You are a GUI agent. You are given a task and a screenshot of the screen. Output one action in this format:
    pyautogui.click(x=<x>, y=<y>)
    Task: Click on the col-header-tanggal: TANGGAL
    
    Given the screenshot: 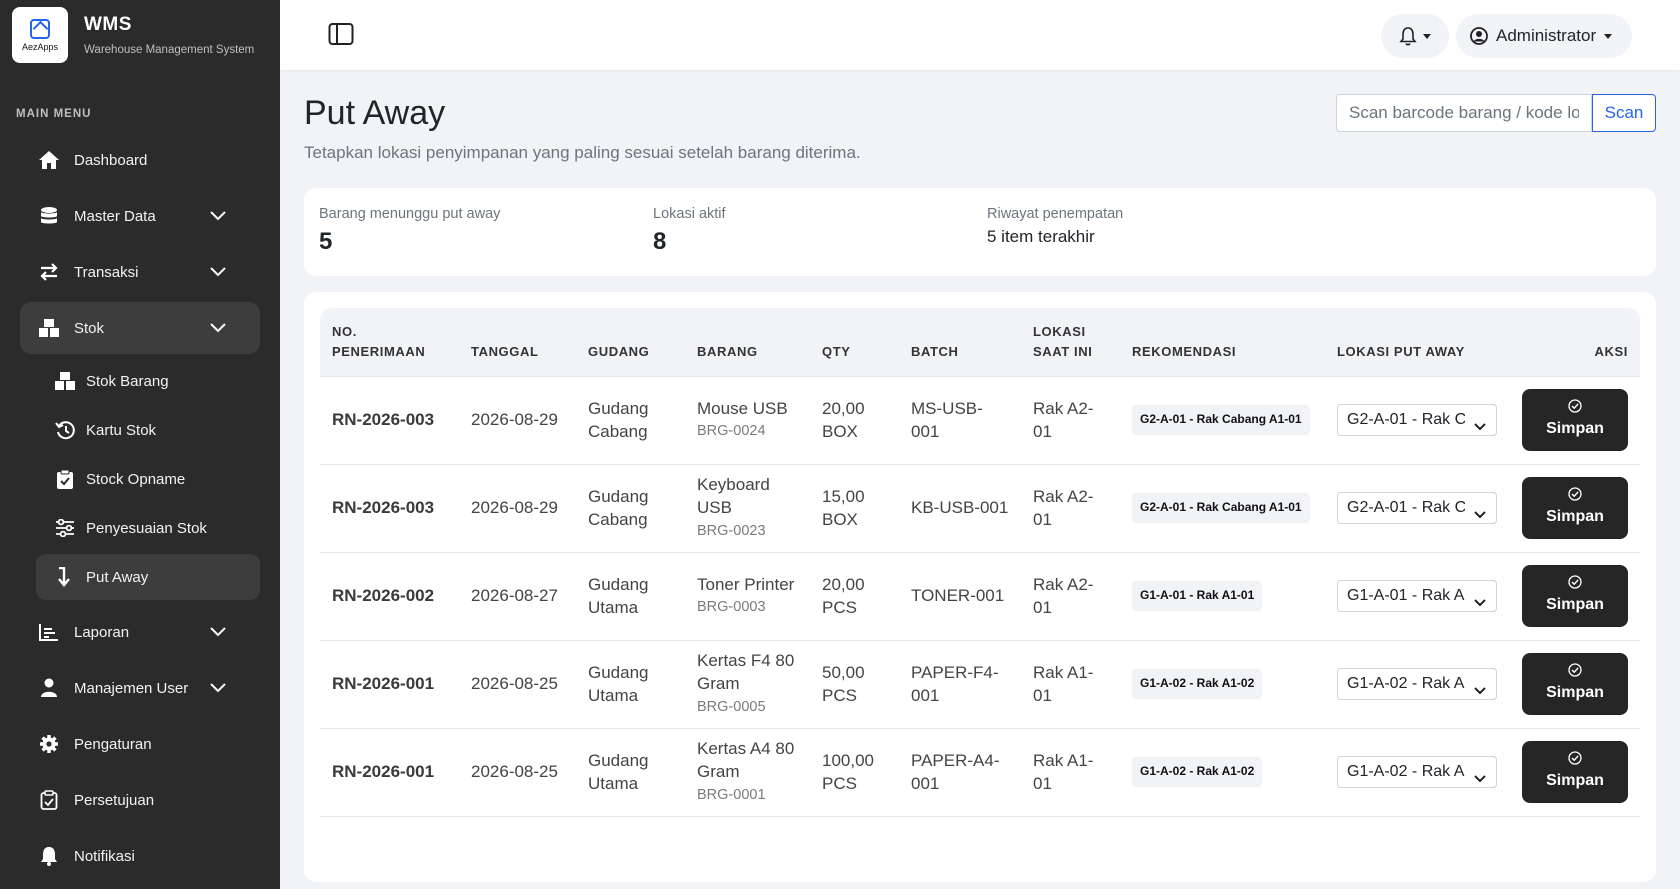 What is the action you would take?
    pyautogui.click(x=505, y=351)
    